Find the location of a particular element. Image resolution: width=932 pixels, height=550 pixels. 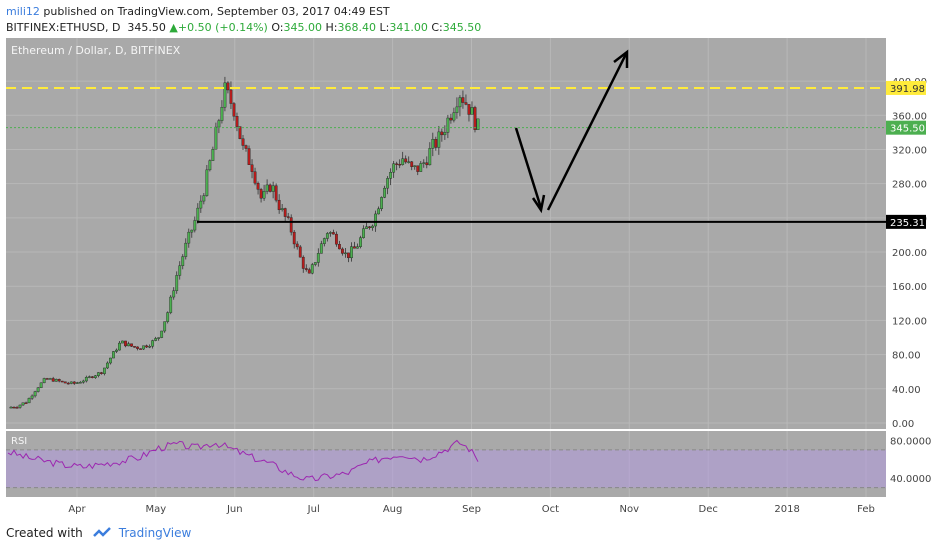

y-tick-label-9: 40.00 is located at coordinates (906, 390).